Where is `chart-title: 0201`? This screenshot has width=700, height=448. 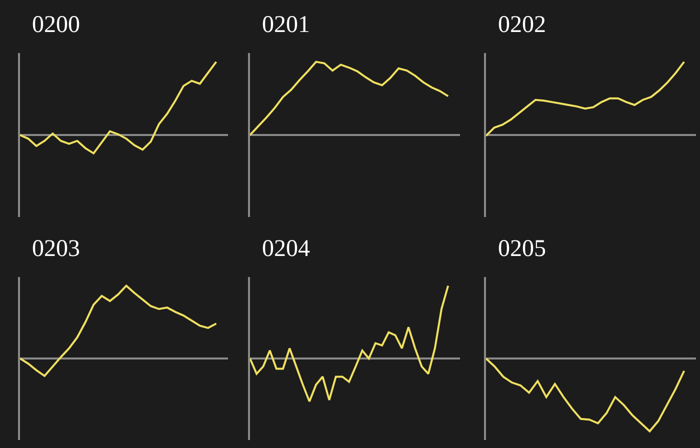
chart-title: 0201 is located at coordinates (286, 25).